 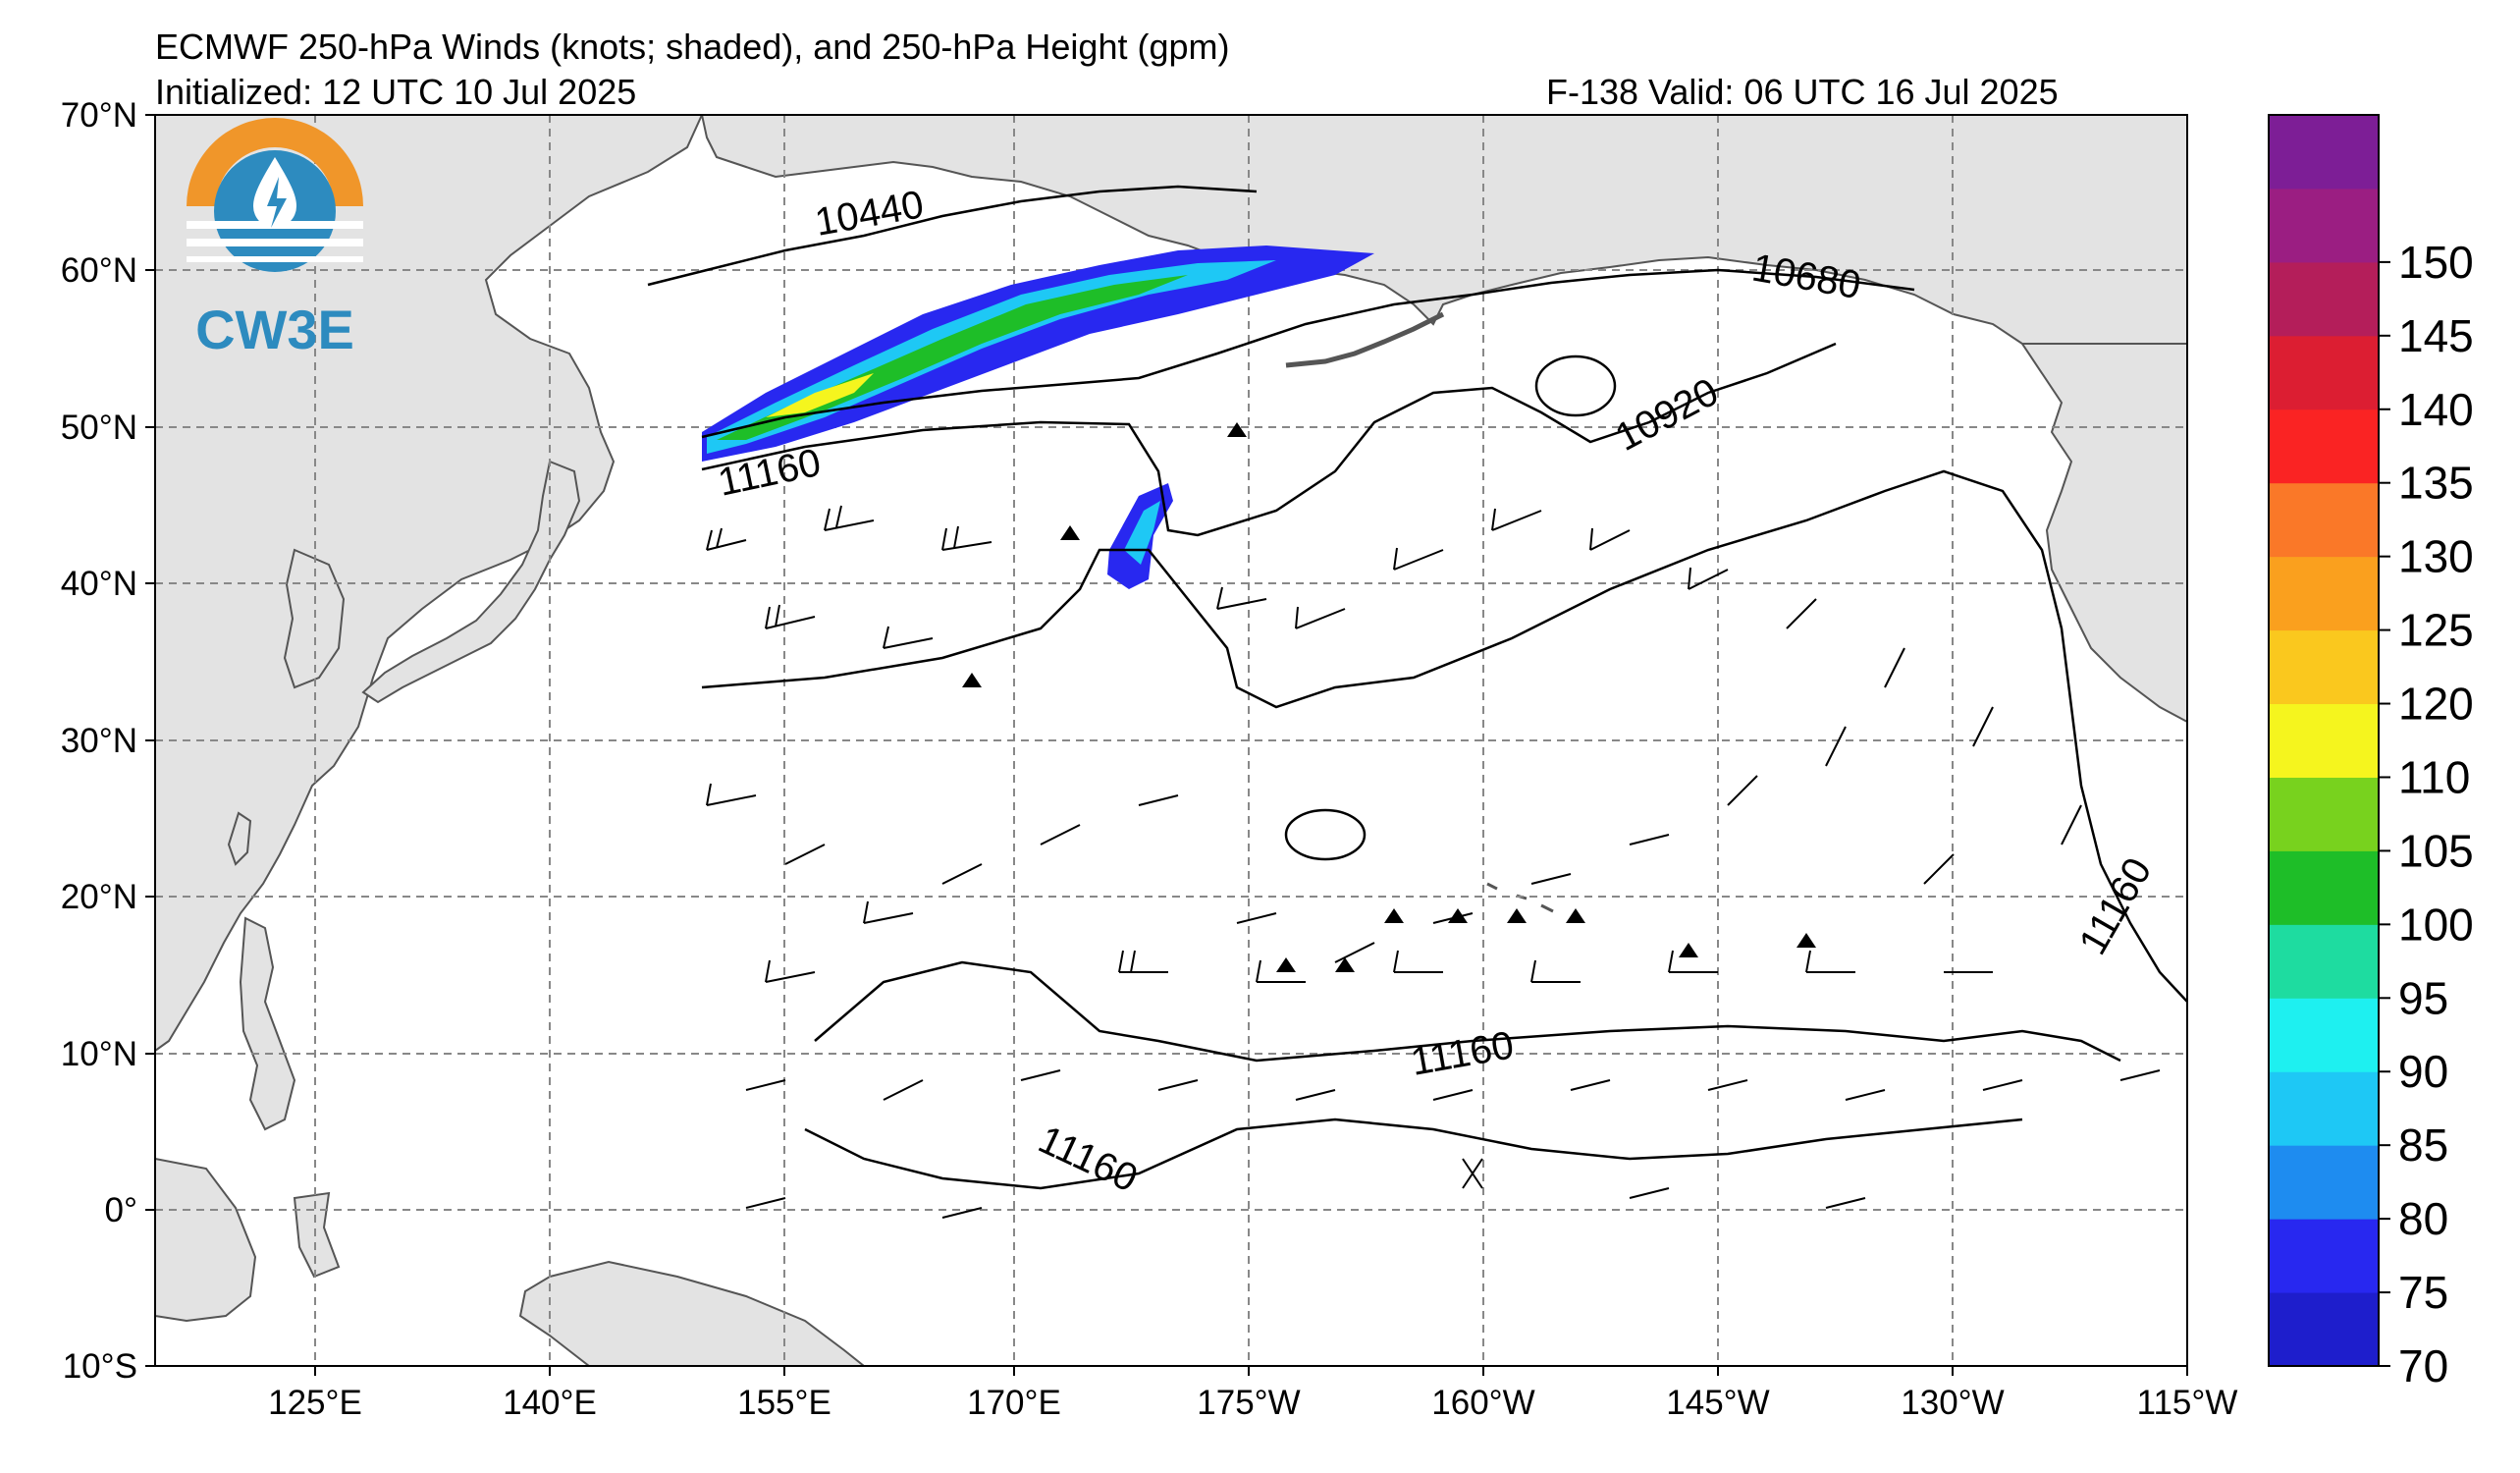 What do you see at coordinates (2436, 630) in the screenshot?
I see `colorbar-label: 125` at bounding box center [2436, 630].